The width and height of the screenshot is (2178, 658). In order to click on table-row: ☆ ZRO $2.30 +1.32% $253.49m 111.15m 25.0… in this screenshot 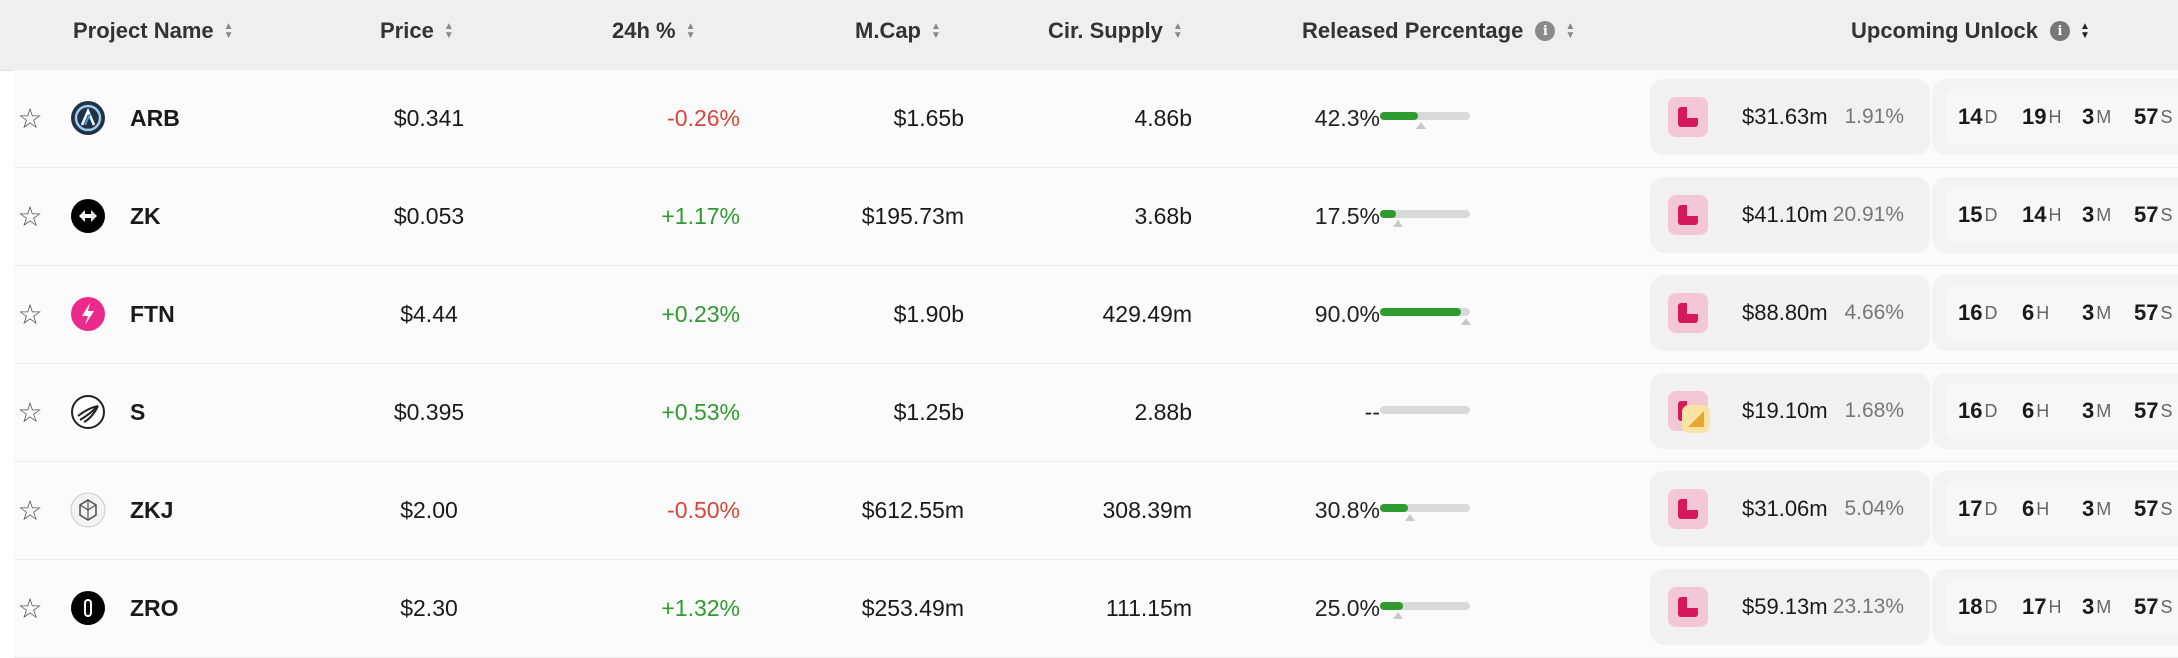, I will do `click(1096, 609)`.